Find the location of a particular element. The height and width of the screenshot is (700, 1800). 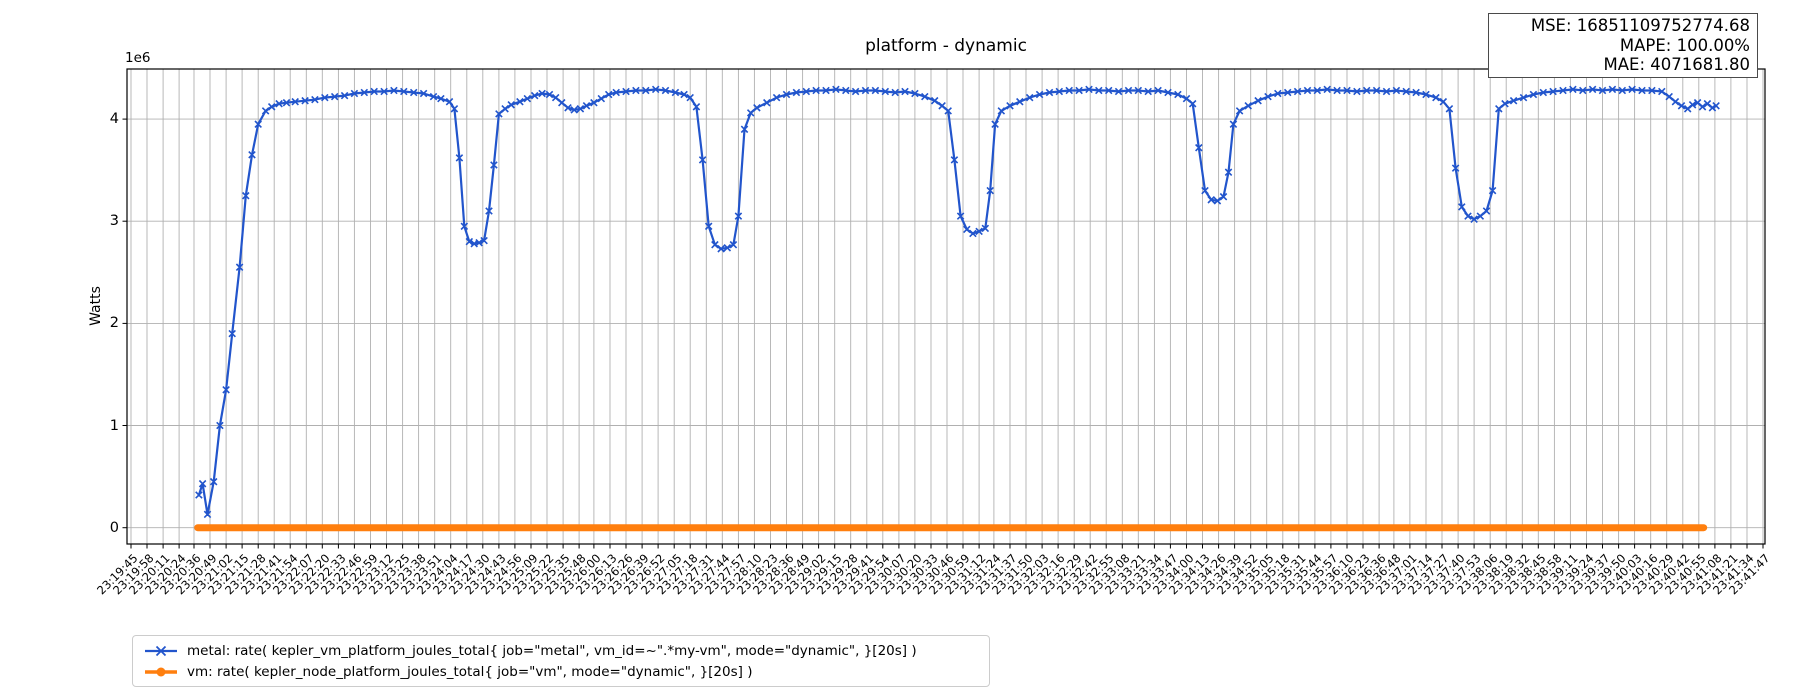

chart-title: platform - dynamic is located at coordinates (946, 46).